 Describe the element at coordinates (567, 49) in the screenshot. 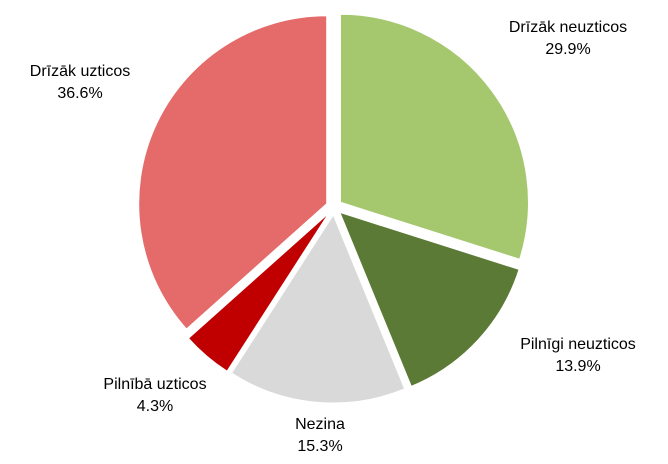

I see `slice-value: 29.9%` at that location.